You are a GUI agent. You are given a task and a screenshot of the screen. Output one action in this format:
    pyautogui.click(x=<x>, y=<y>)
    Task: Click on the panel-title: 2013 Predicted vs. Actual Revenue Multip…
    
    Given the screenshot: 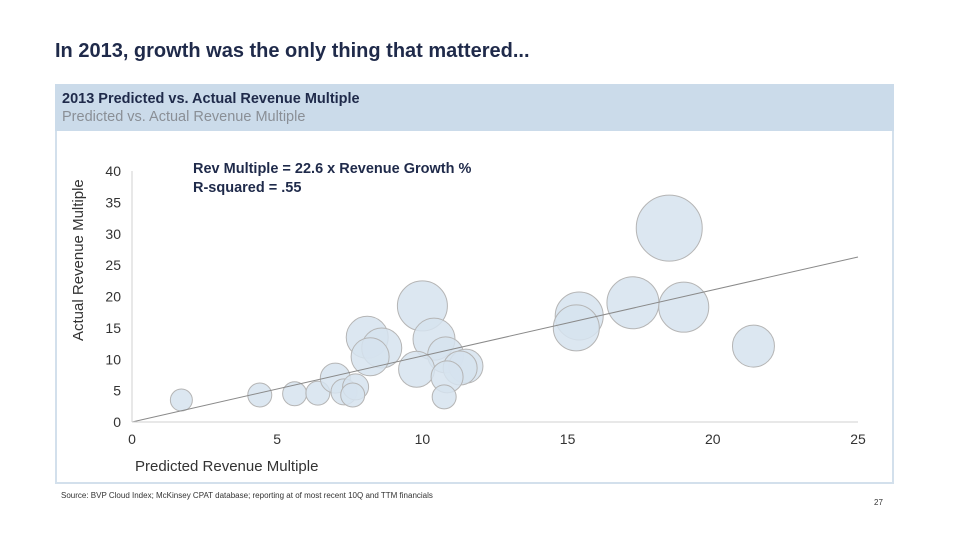 What is the action you would take?
    pyautogui.click(x=211, y=99)
    